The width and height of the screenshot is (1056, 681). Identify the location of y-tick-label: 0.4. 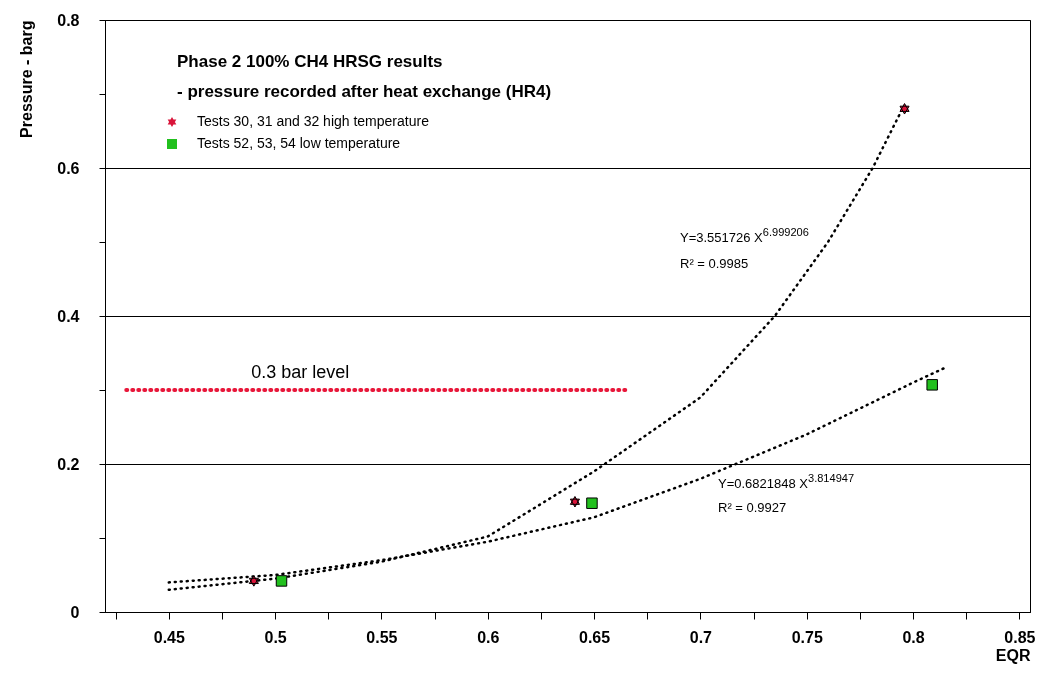
(68, 316).